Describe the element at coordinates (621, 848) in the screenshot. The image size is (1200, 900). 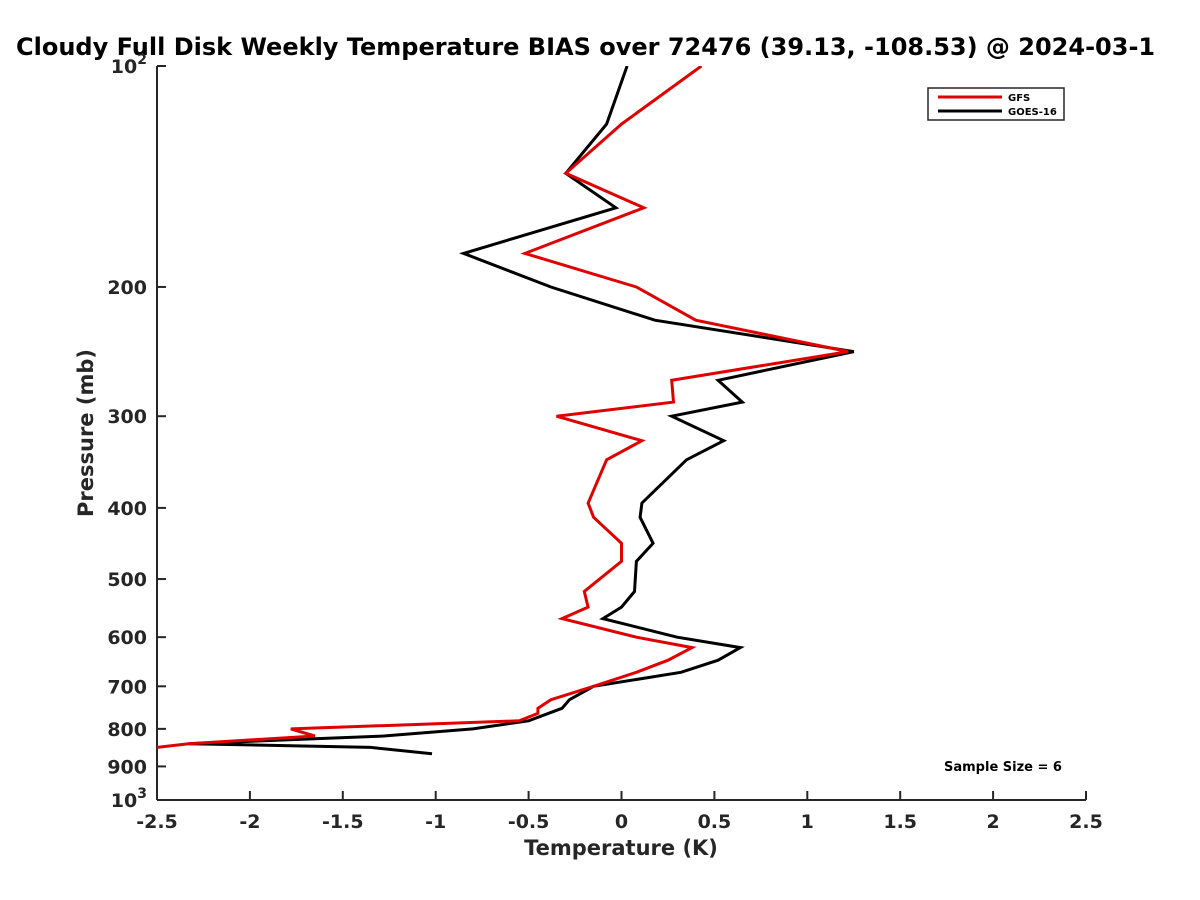
I see `x-axis-label: Temperature (K)` at that location.